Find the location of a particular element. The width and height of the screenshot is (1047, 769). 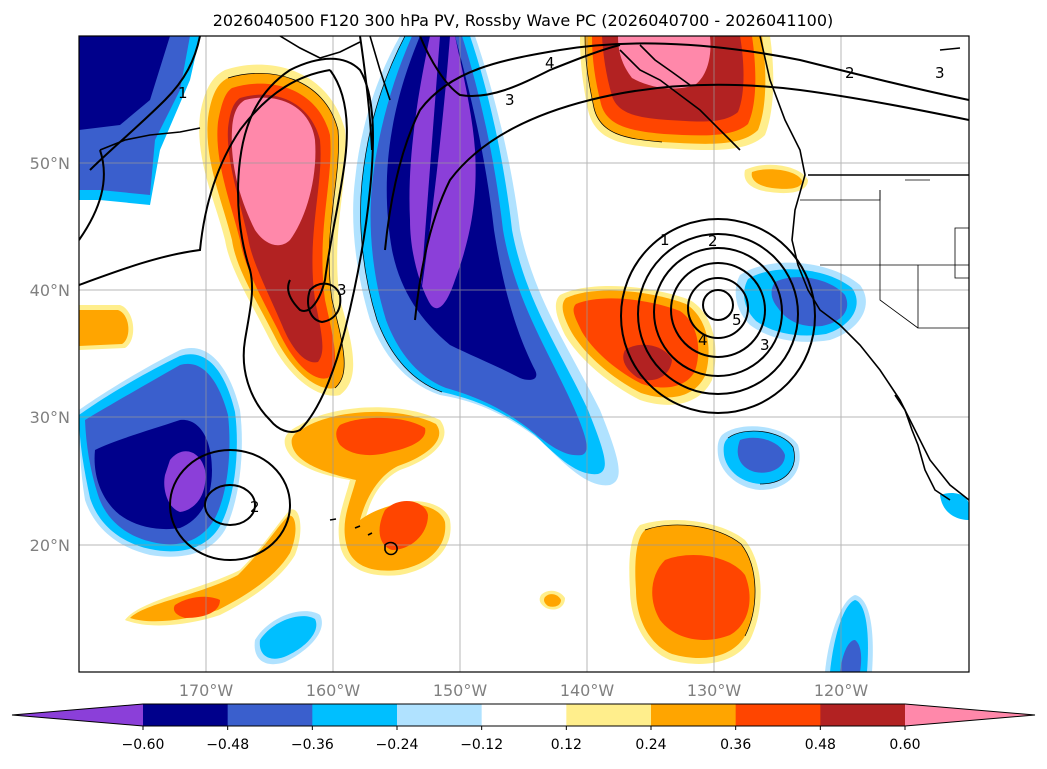

anomaly-negative-small-a is located at coordinates (758, 458).